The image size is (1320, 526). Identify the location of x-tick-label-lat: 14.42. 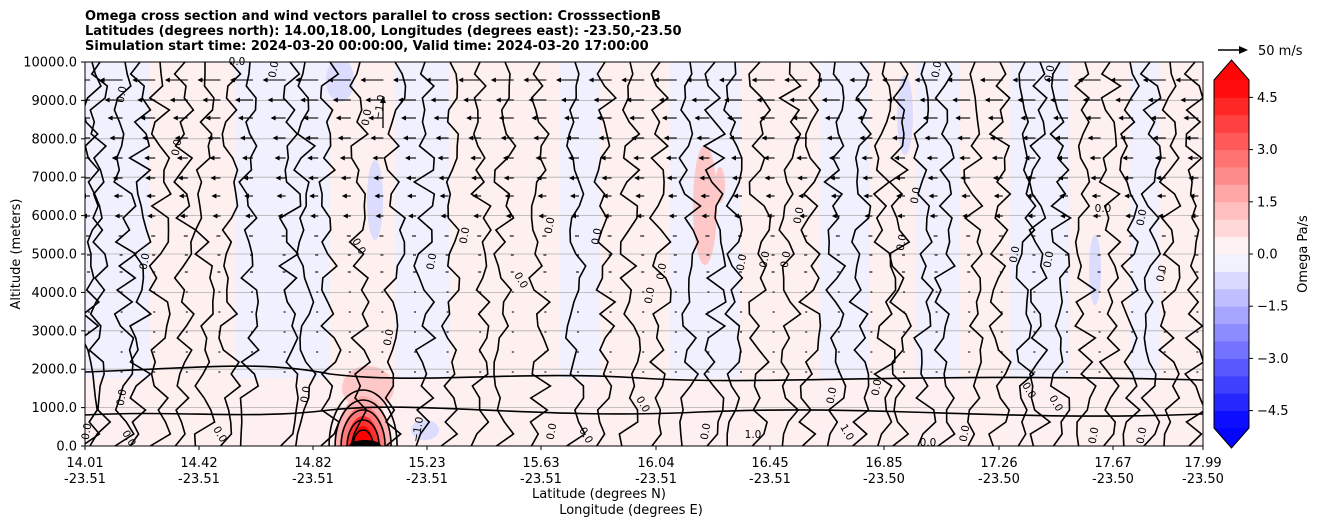
(198, 463).